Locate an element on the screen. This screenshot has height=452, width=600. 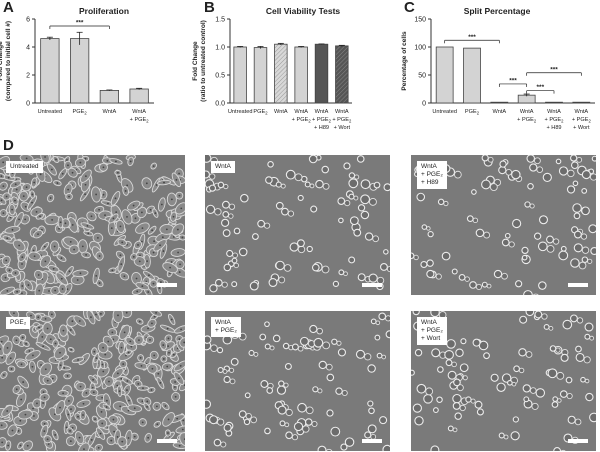
y-tick-label: 1.5 is located at coordinates (220, 20).